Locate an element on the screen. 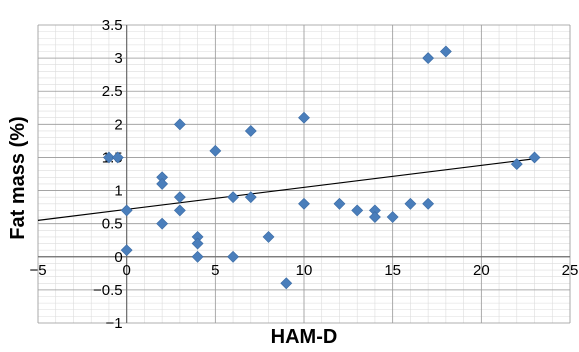  x-tick-label: 0 is located at coordinates (126, 270).